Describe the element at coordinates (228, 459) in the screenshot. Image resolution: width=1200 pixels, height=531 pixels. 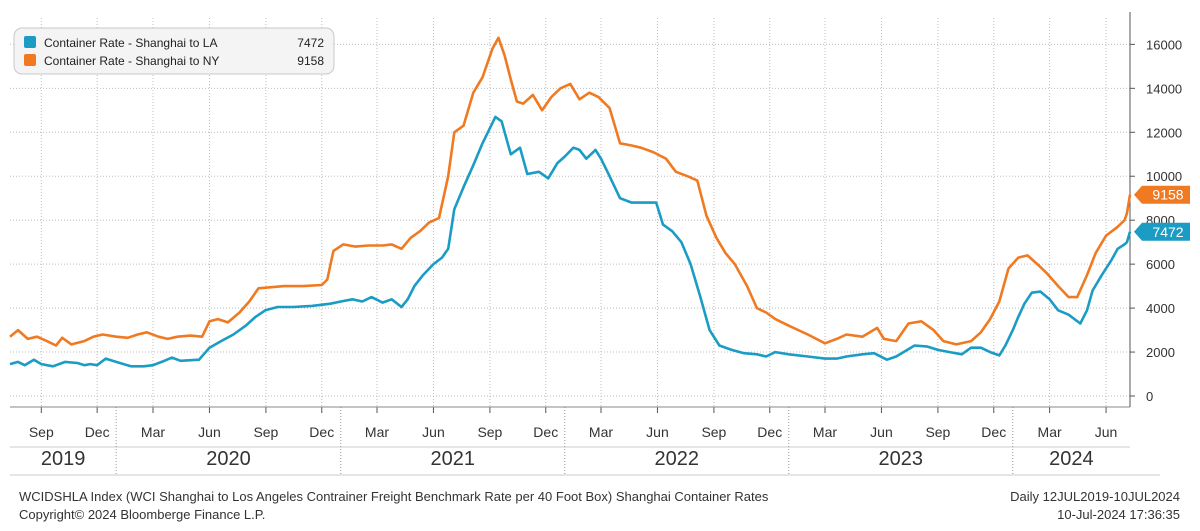
I see `year-label: 2020` at that location.